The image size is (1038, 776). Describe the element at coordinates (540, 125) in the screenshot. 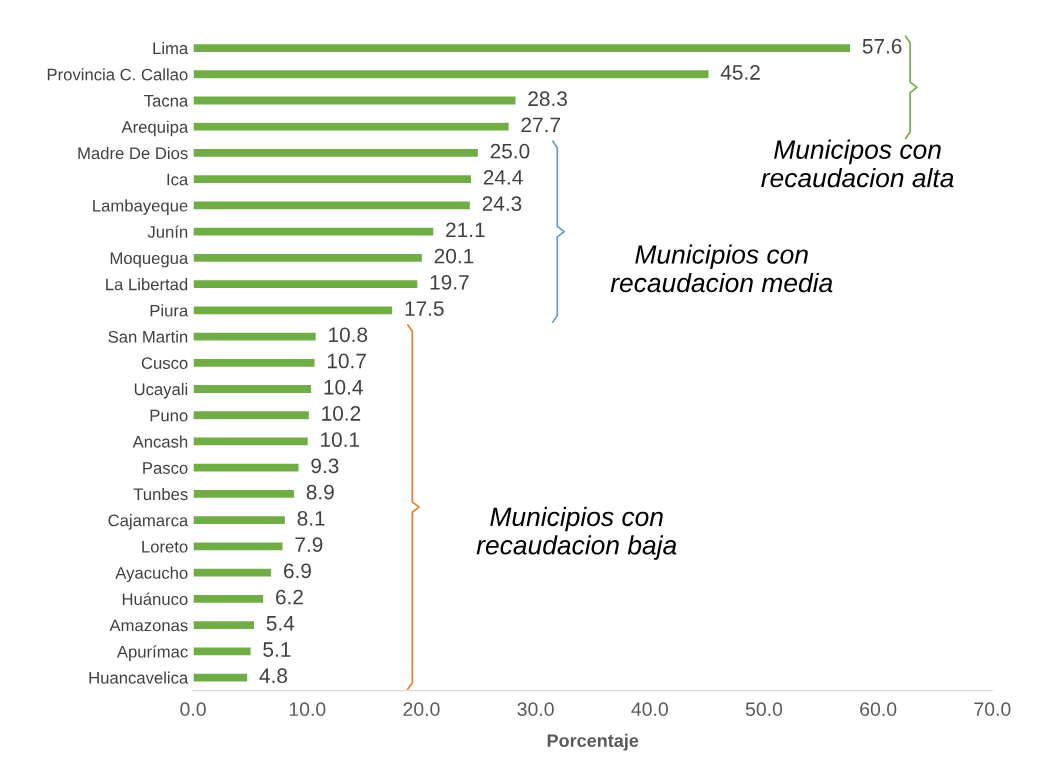

I see `data-label: 27.7` at that location.